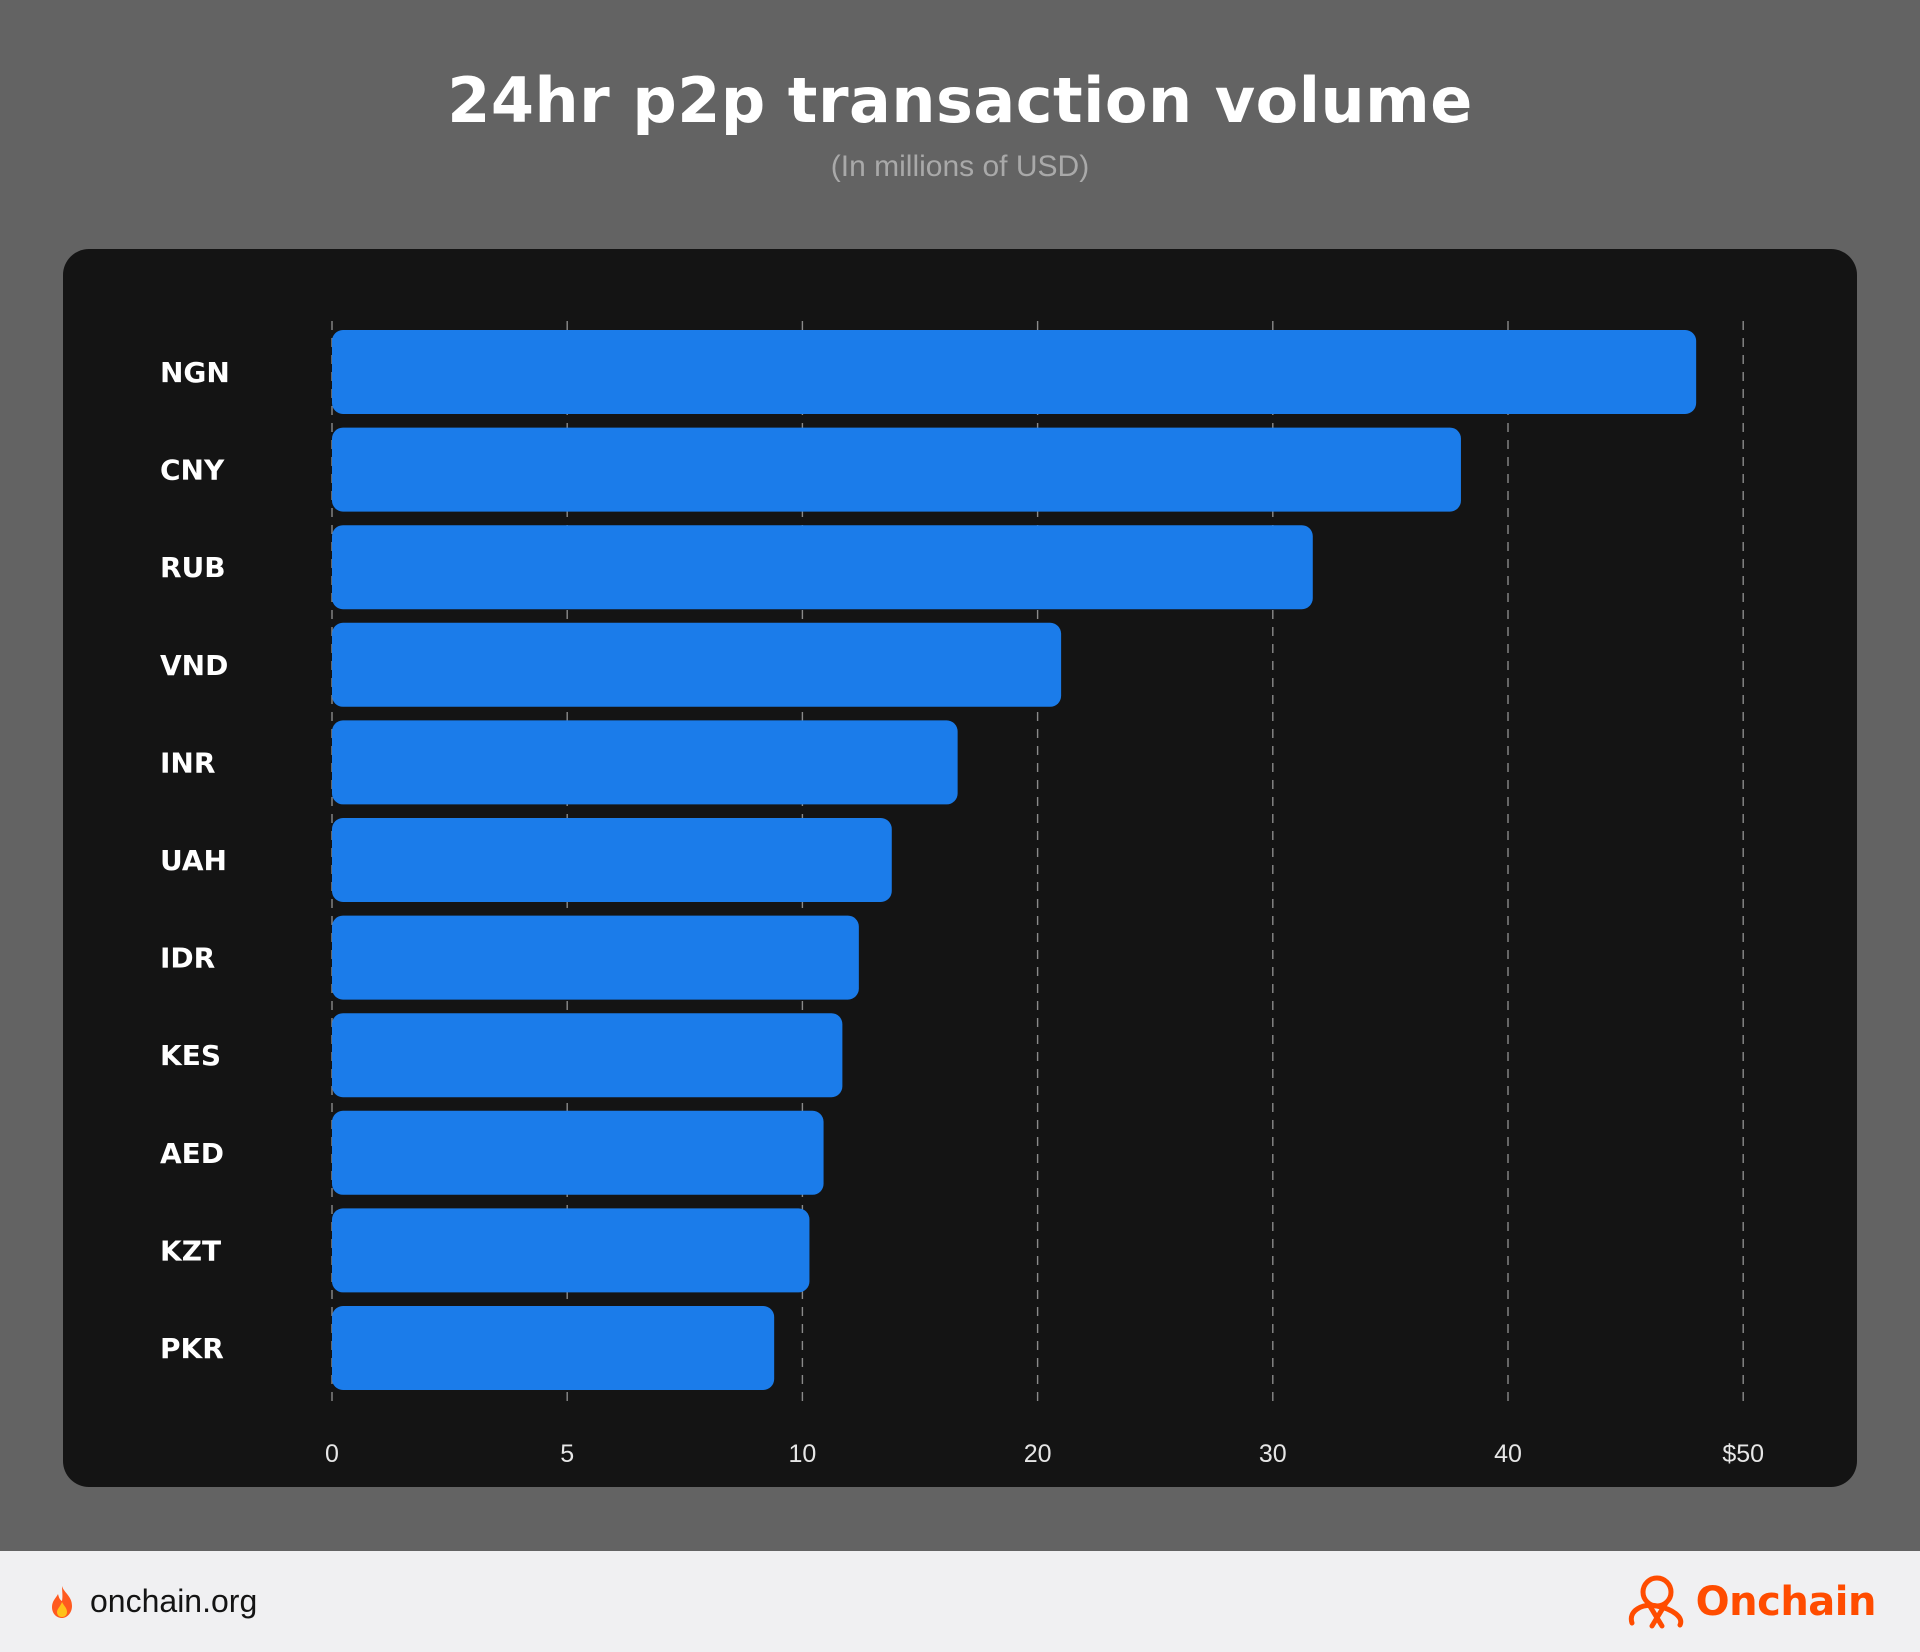 The width and height of the screenshot is (1920, 1652). Describe the element at coordinates (697, 664) in the screenshot. I see `bar-vnd` at that location.